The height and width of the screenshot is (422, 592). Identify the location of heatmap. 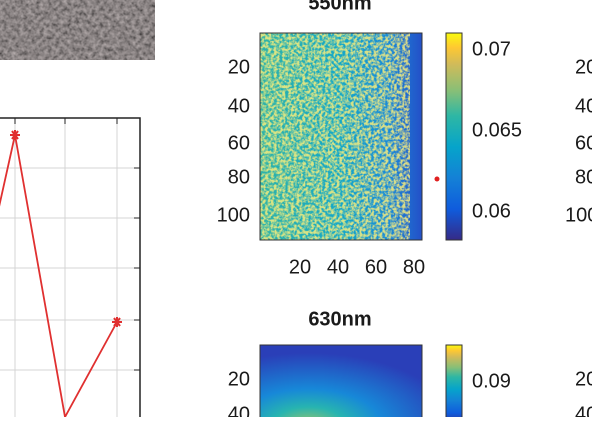
(341, 383).